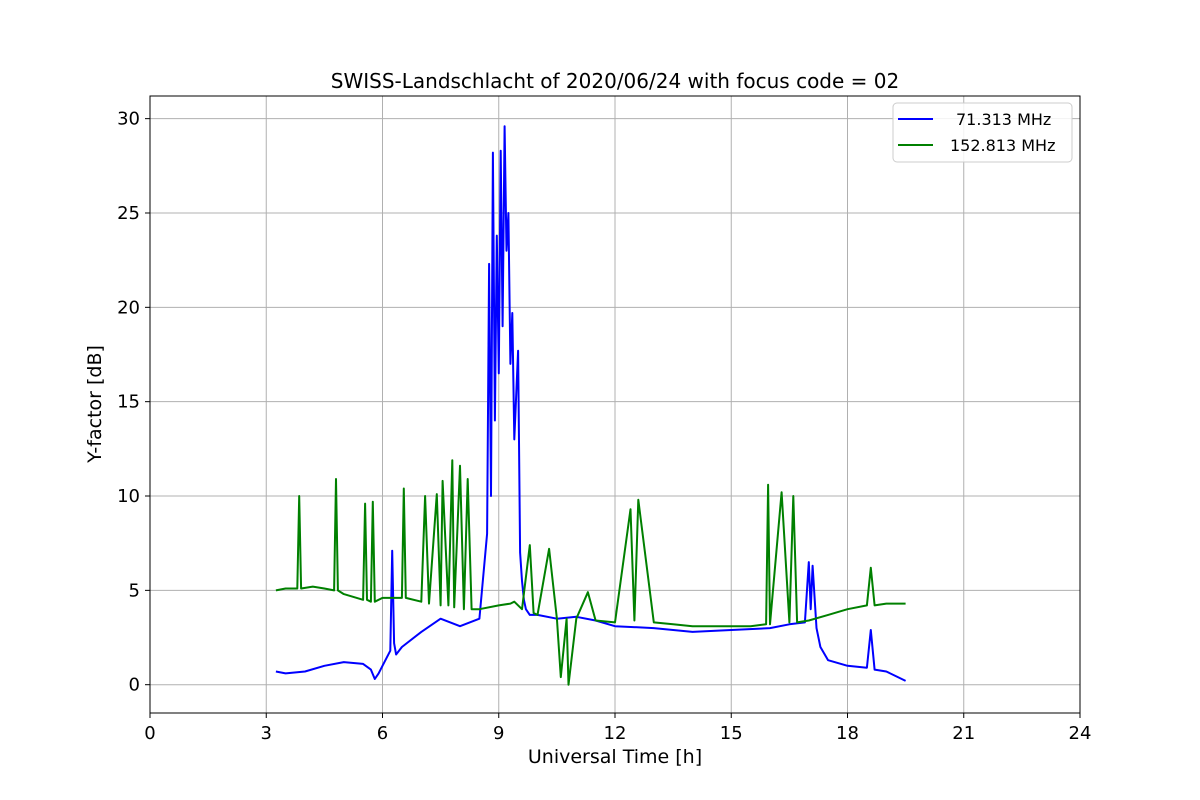  I want to click on x-tick-label-0: 0, so click(149, 733).